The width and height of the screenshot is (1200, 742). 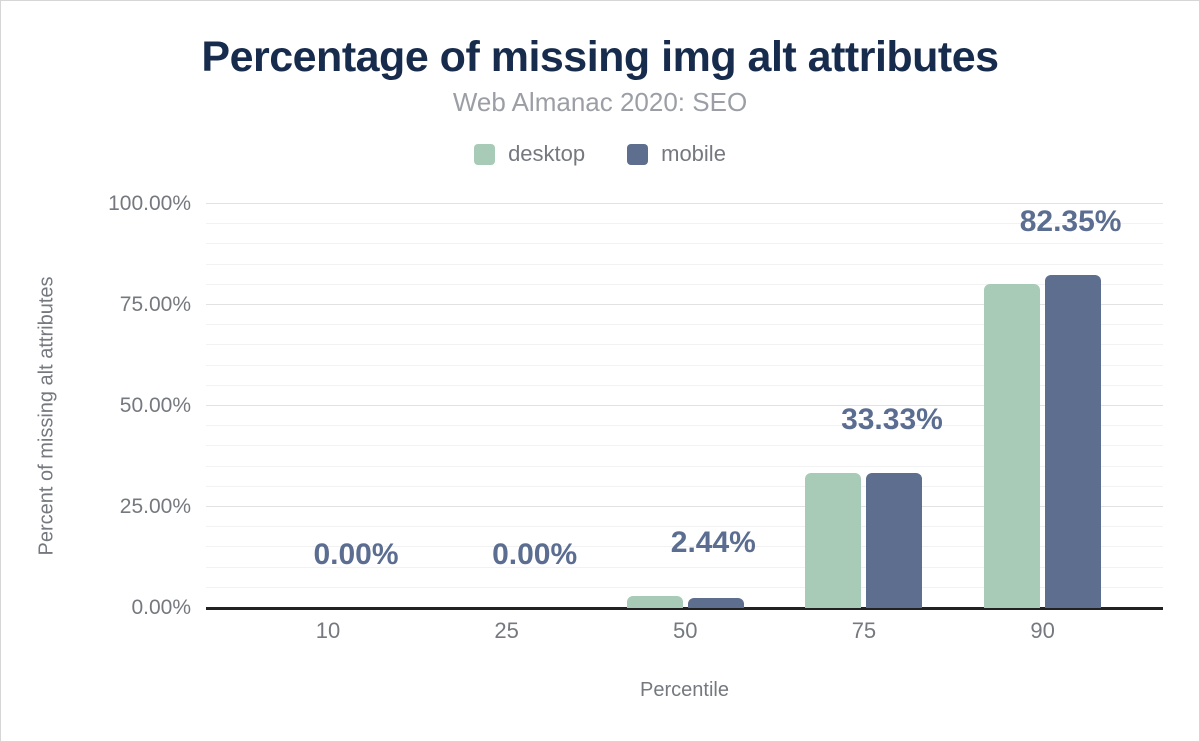 What do you see at coordinates (547, 153) in the screenshot?
I see `legend-label-desktop: desktop` at bounding box center [547, 153].